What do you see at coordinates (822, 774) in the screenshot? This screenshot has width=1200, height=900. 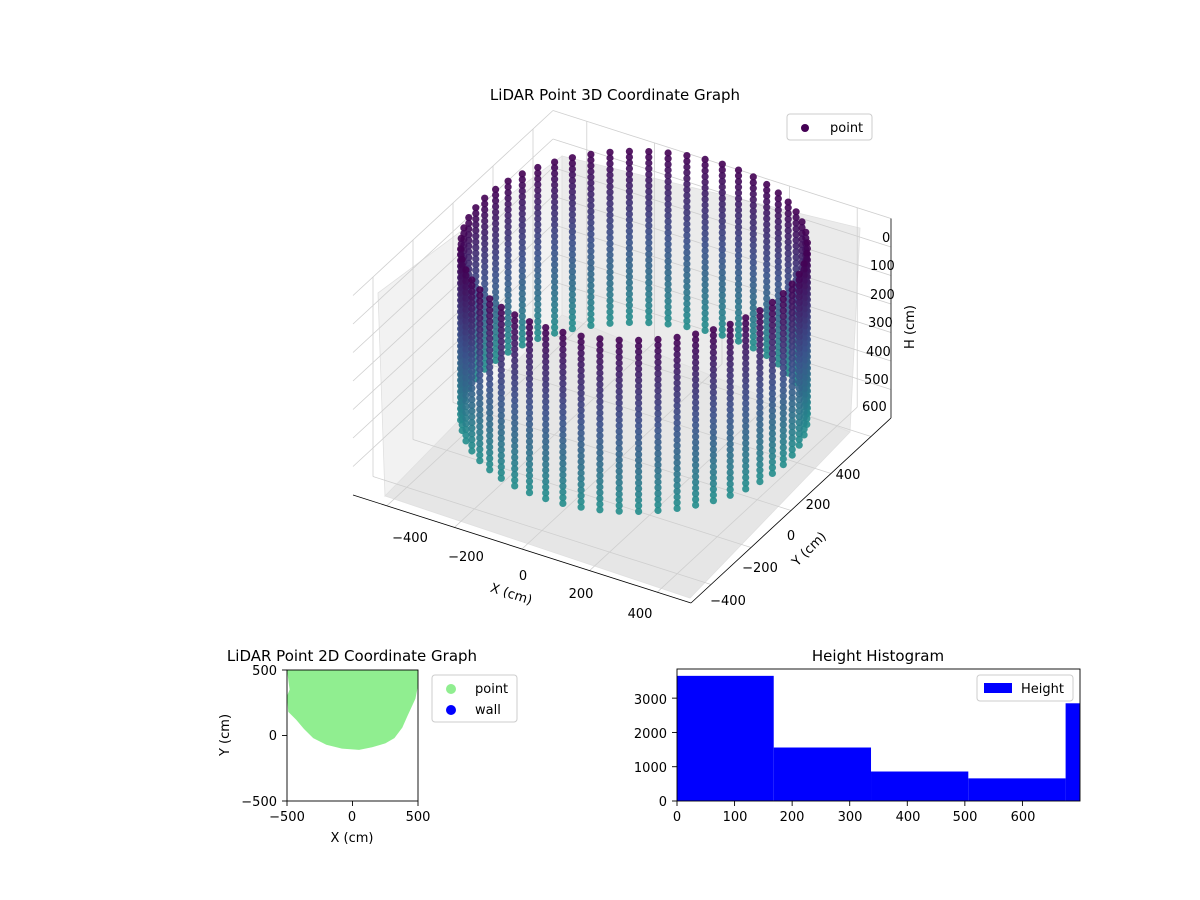 I see `histogram-bar` at bounding box center [822, 774].